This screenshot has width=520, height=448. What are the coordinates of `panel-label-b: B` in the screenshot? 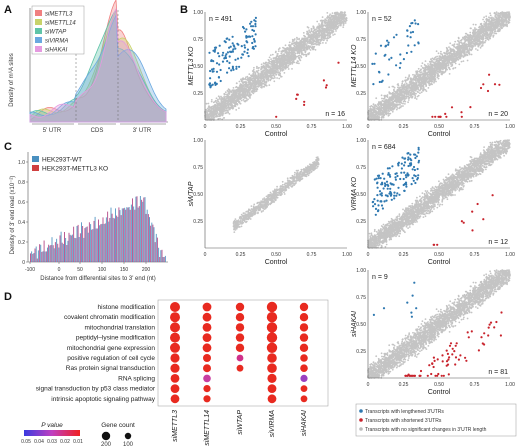 It's located at (184, 10).